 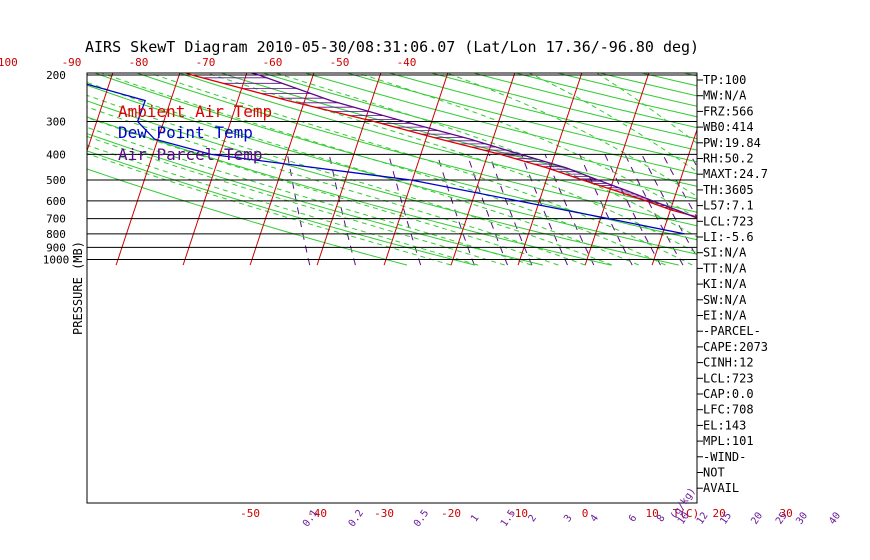 What do you see at coordinates (9, 62) in the screenshot?
I see `top-temperature-tick-label: -100` at bounding box center [9, 62].